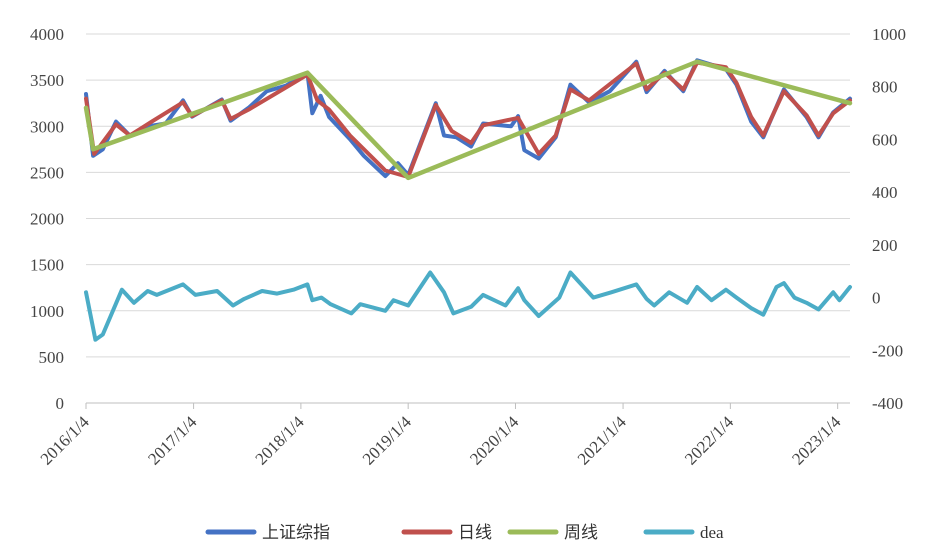  What do you see at coordinates (816, 440) in the screenshot?
I see `x-tick-label: 2023/1/4` at bounding box center [816, 440].